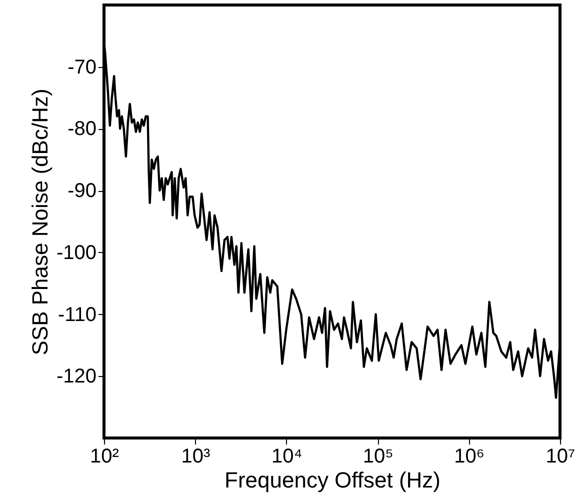 The width and height of the screenshot is (581, 503). Describe the element at coordinates (82, 129) in the screenshot. I see `y-tick-label: -80` at that location.